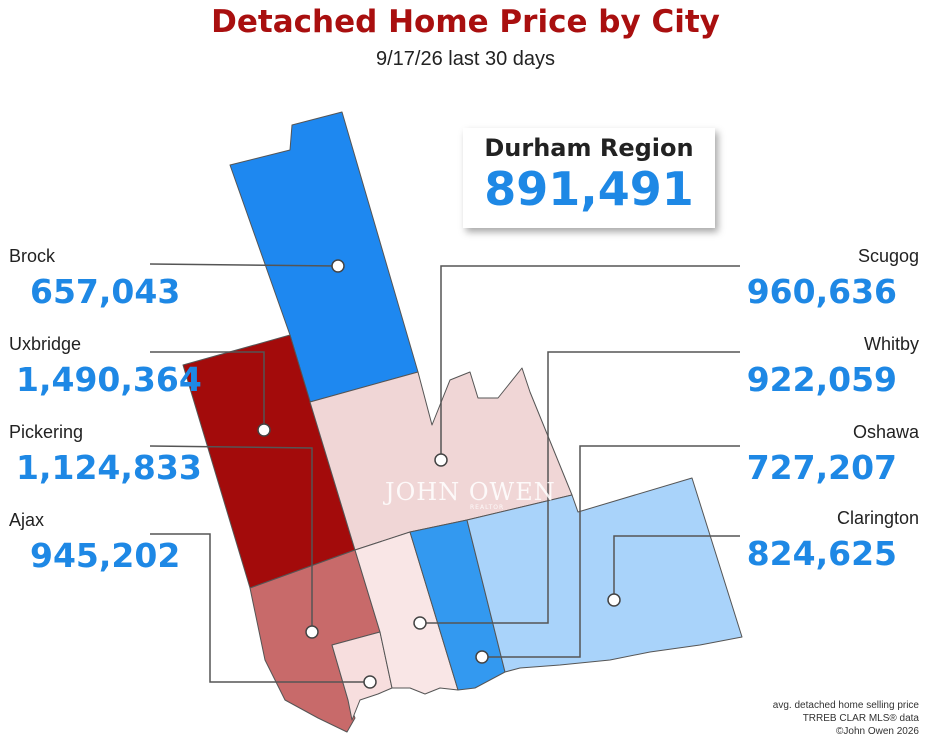  I want to click on marker-scugog, so click(441, 460).